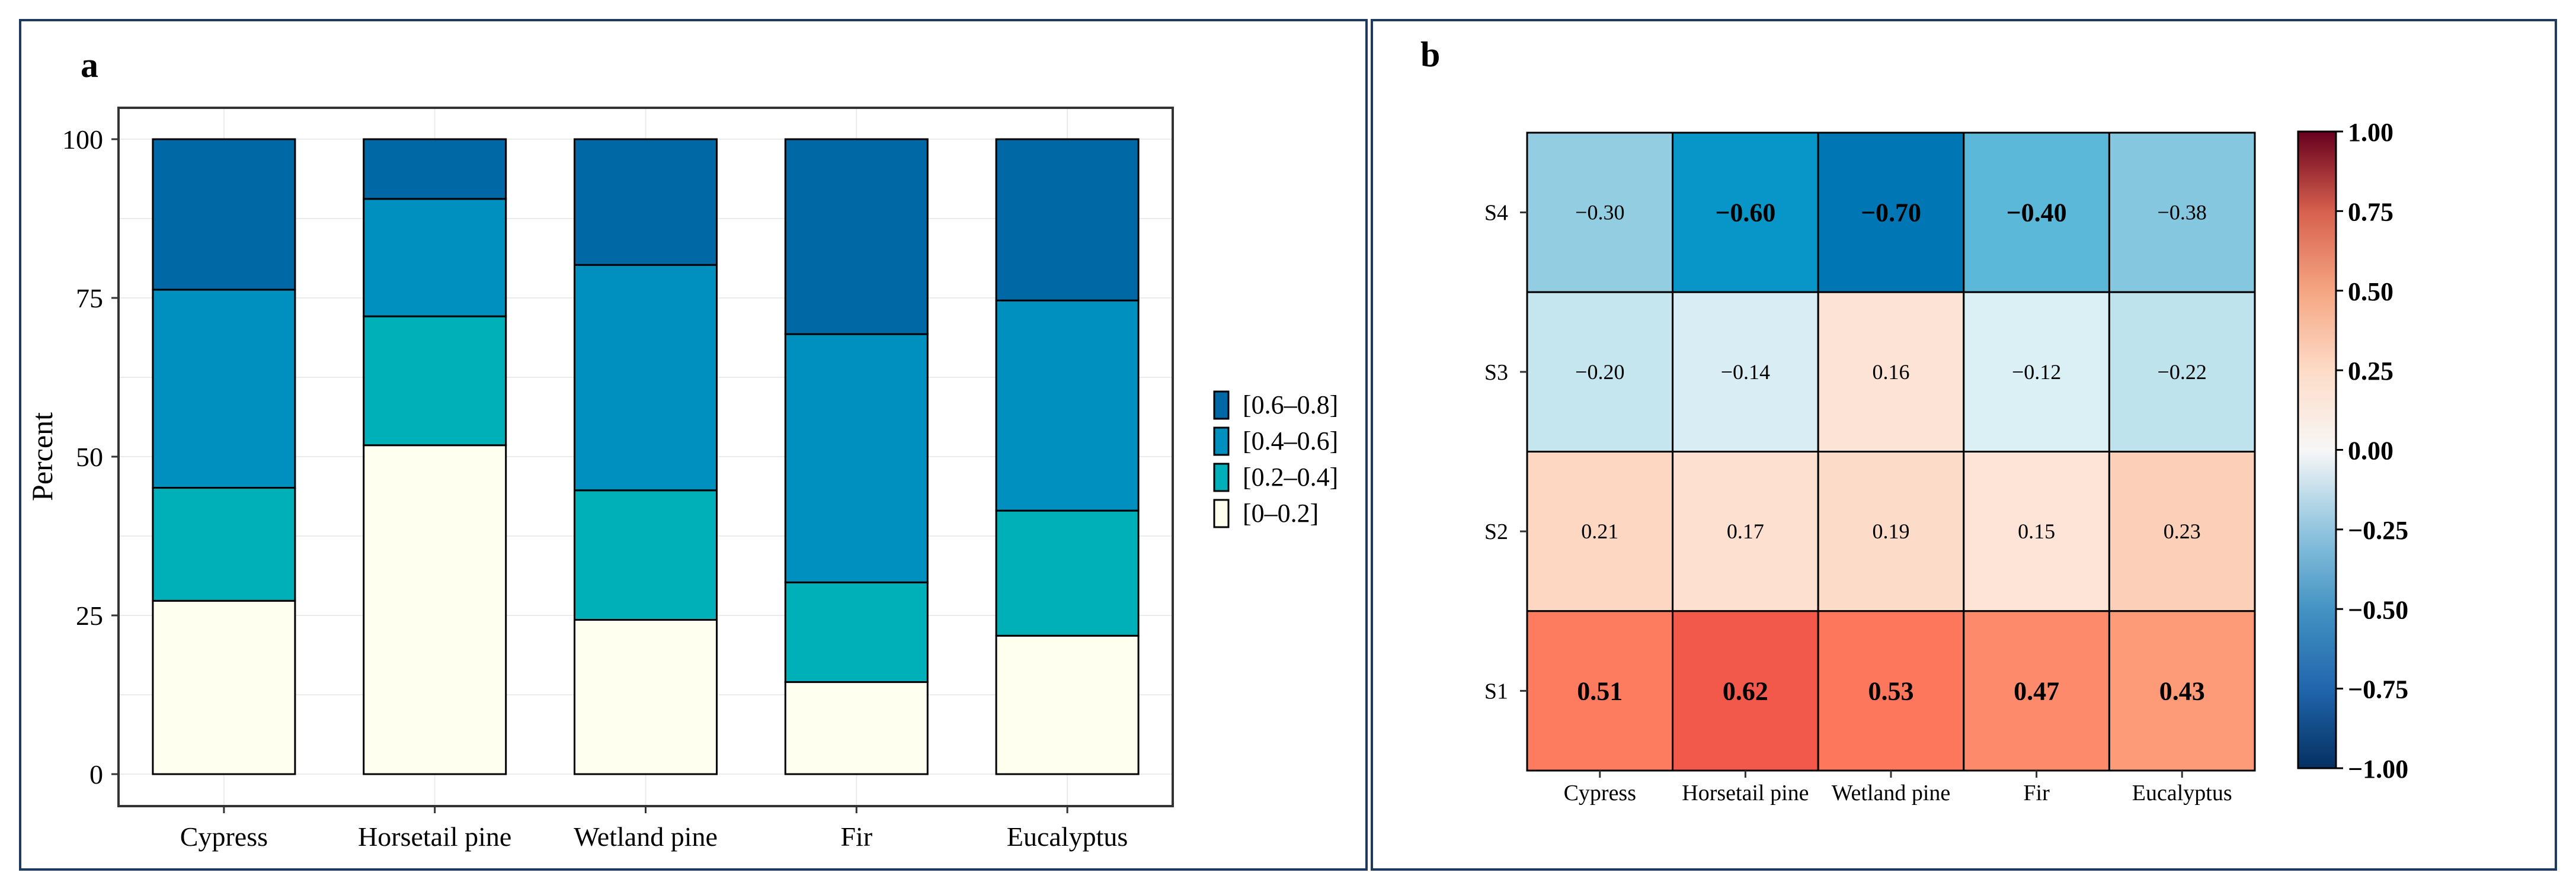 The width and height of the screenshot is (2576, 892). Describe the element at coordinates (1496, 372) in the screenshot. I see `y-tick-label: S3` at that location.